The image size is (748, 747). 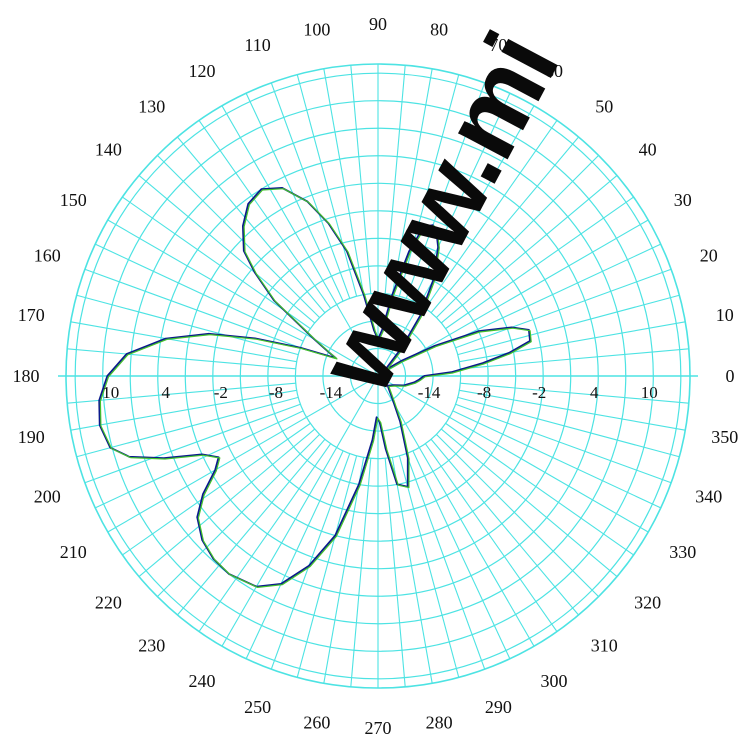 What do you see at coordinates (108, 150) in the screenshot?
I see `angle-tick-label: 140` at bounding box center [108, 150].